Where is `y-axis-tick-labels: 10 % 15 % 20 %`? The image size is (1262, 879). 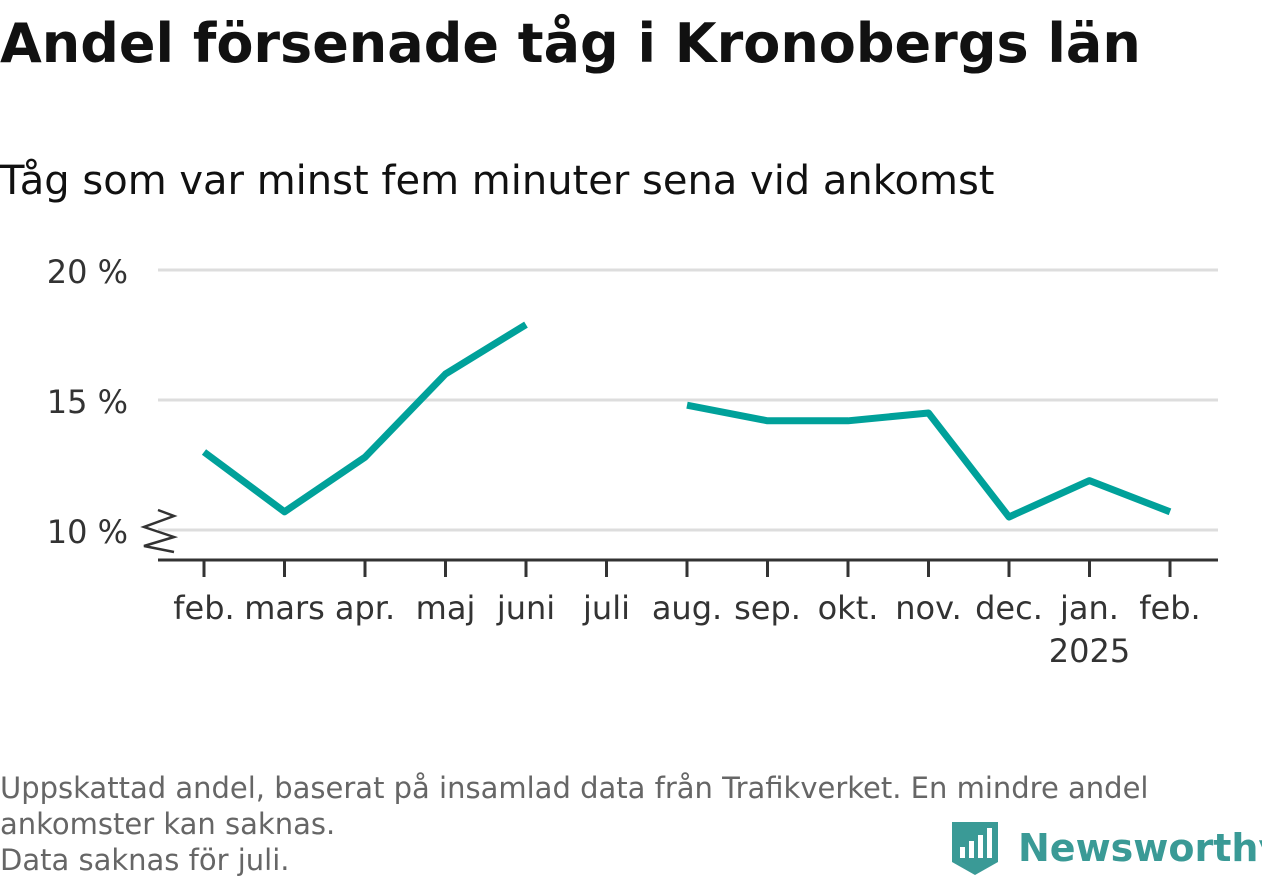 y-axis-tick-labels: 10 % 15 % 20 % is located at coordinates (87, 402).